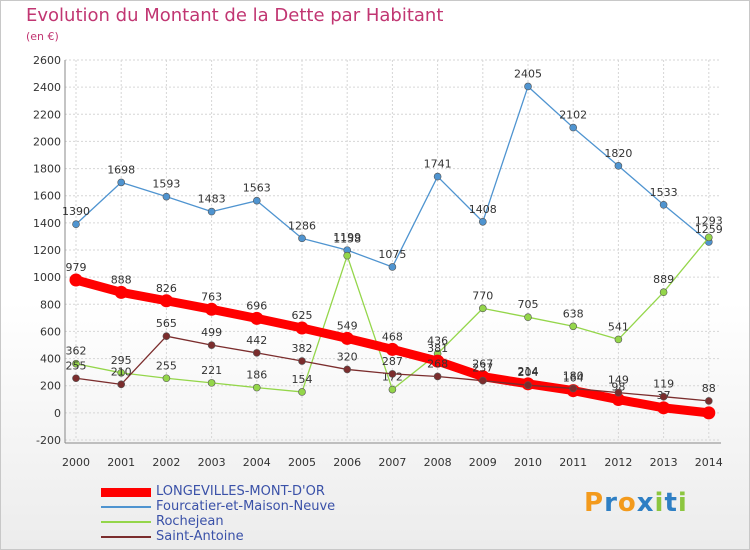 This screenshot has height=550, width=750. I want to click on data-label-0: 381, so click(437, 348).